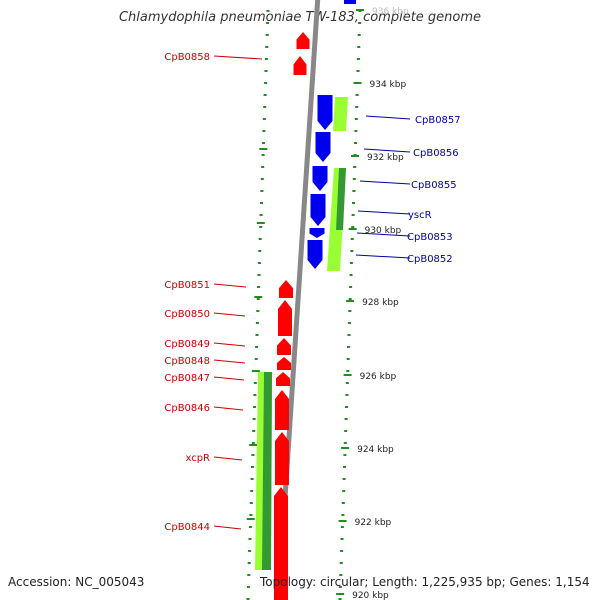 This screenshot has height=600, width=600. Describe the element at coordinates (385, 158) in the screenshot. I see `ruler-label: 932 kbp` at that location.